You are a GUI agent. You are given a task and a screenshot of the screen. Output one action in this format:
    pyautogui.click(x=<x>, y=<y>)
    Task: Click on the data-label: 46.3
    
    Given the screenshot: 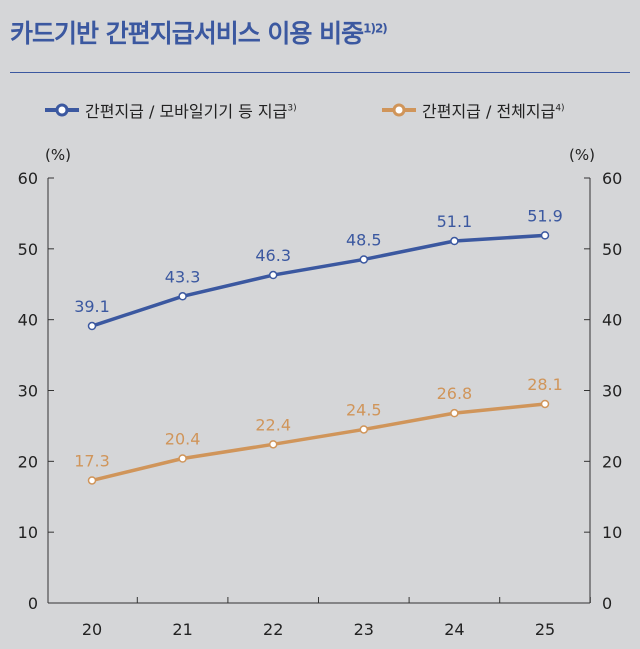 What is the action you would take?
    pyautogui.click(x=273, y=255)
    